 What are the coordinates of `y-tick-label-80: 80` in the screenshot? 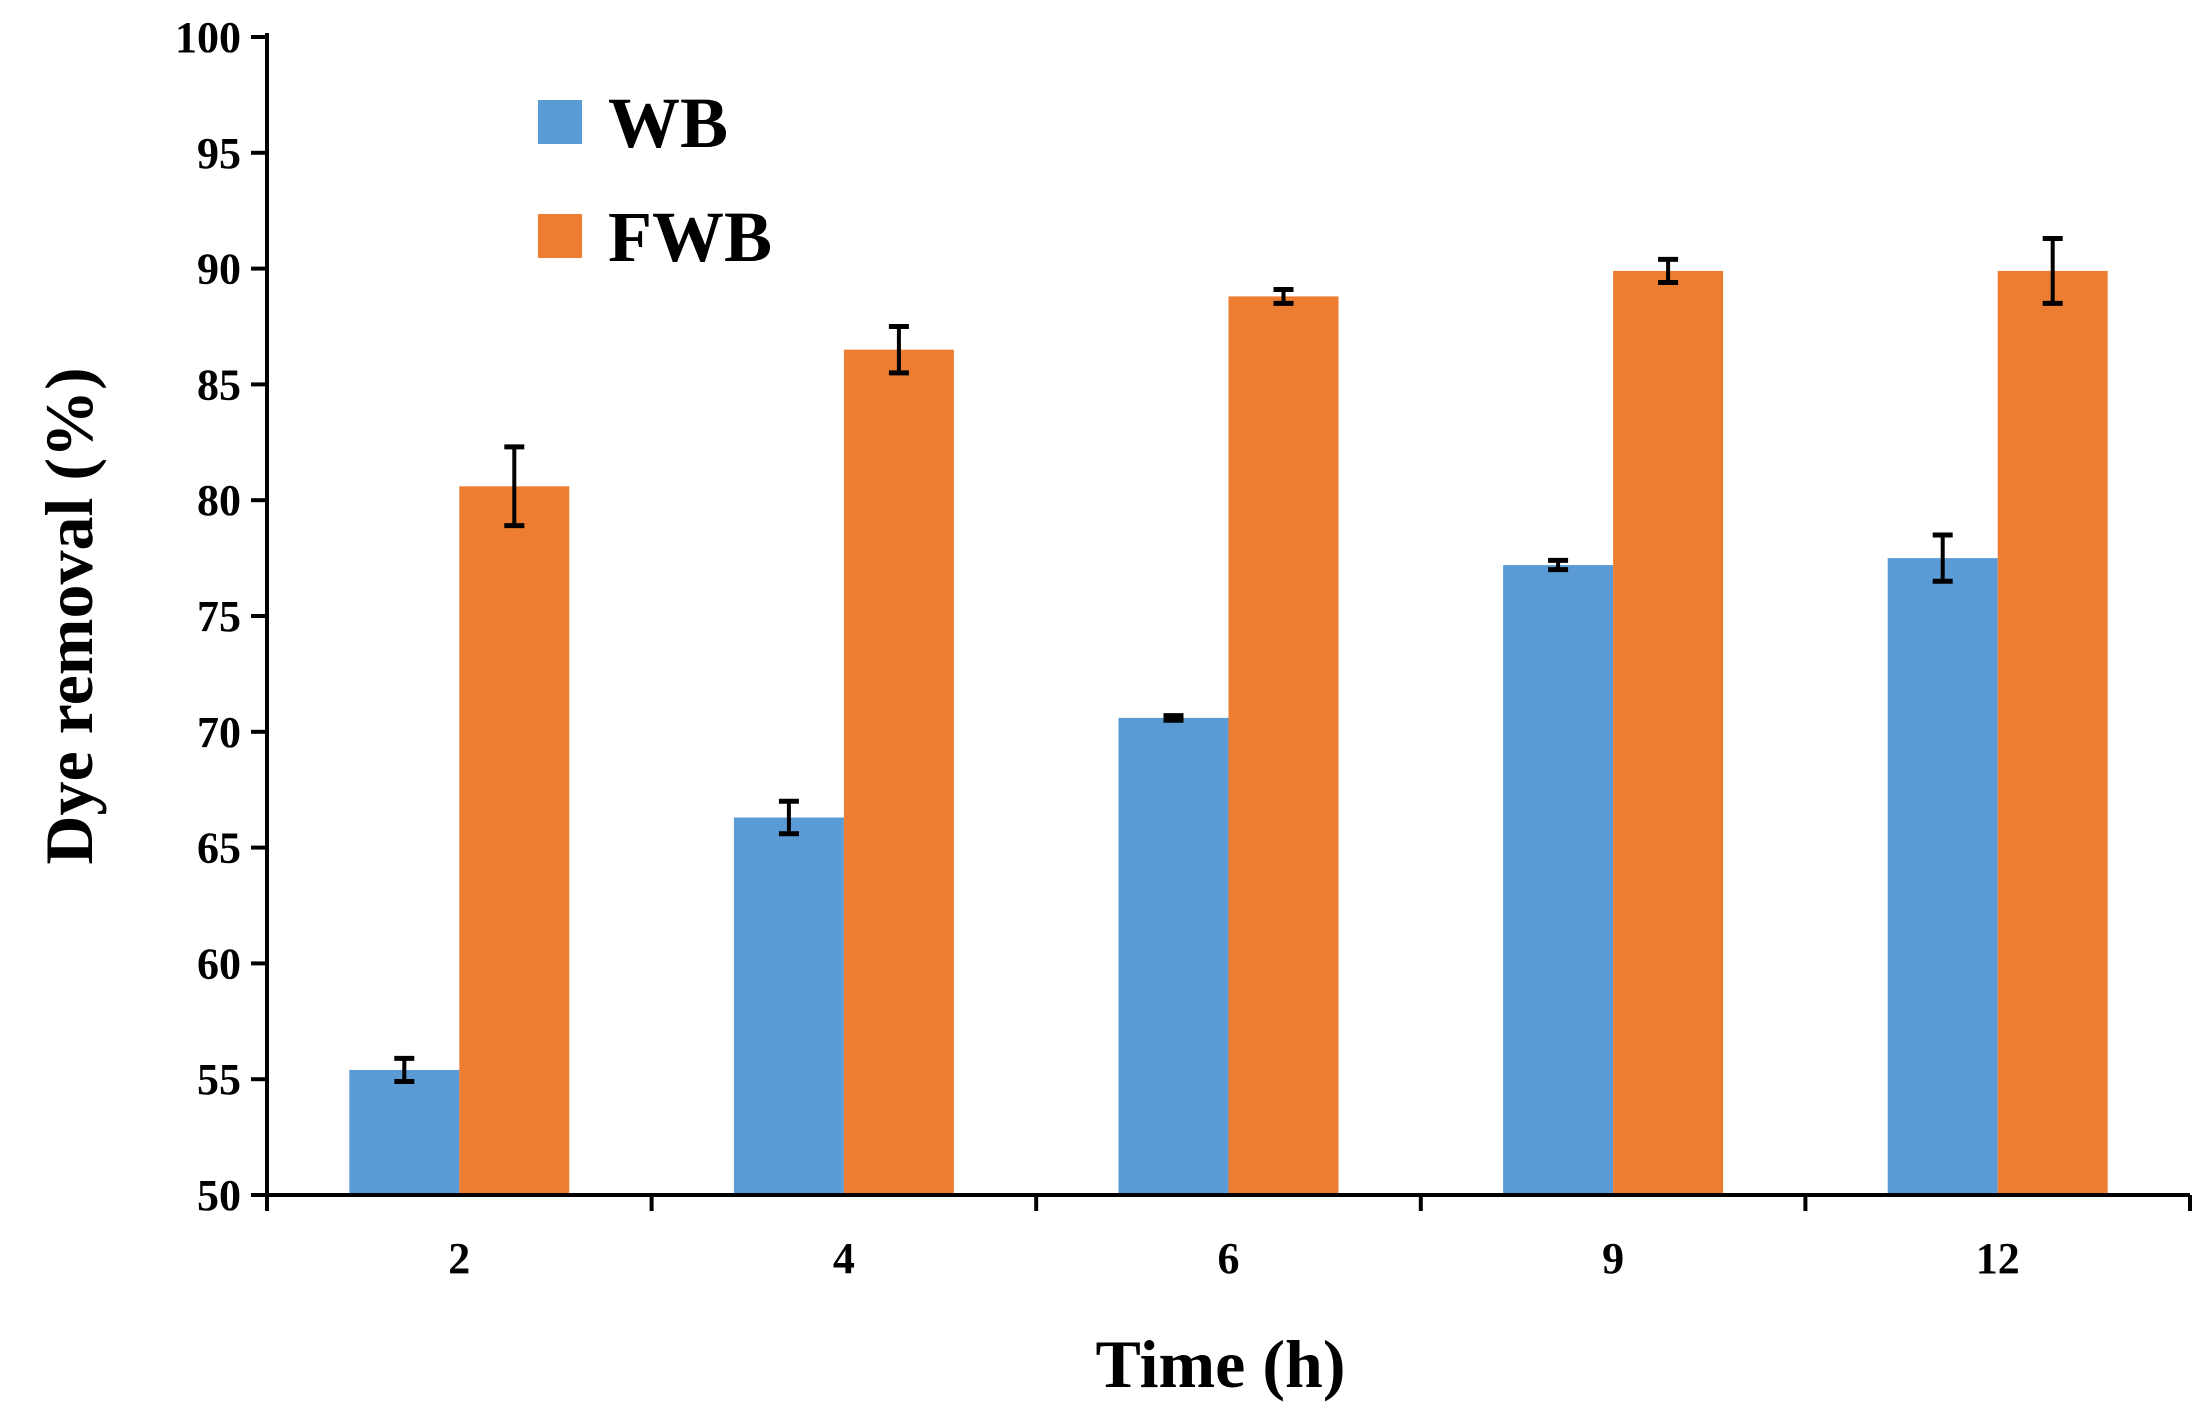 It's located at (219, 500).